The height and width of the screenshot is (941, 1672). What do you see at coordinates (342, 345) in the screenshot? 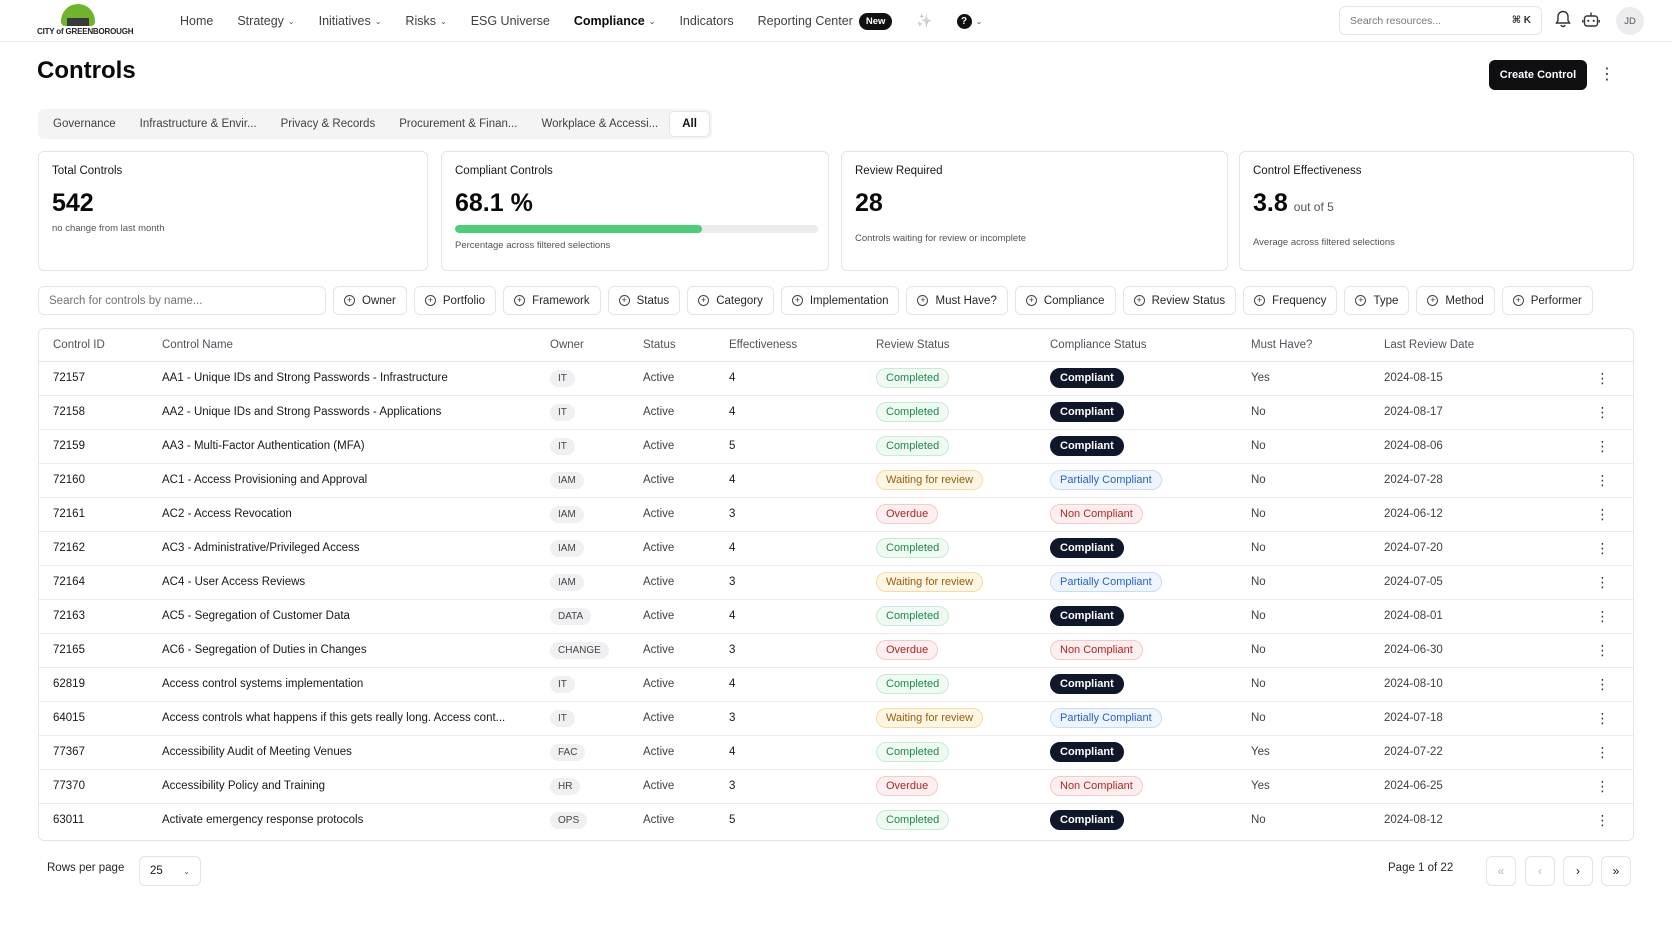
I see `column-header-control-name: Control Name` at bounding box center [342, 345].